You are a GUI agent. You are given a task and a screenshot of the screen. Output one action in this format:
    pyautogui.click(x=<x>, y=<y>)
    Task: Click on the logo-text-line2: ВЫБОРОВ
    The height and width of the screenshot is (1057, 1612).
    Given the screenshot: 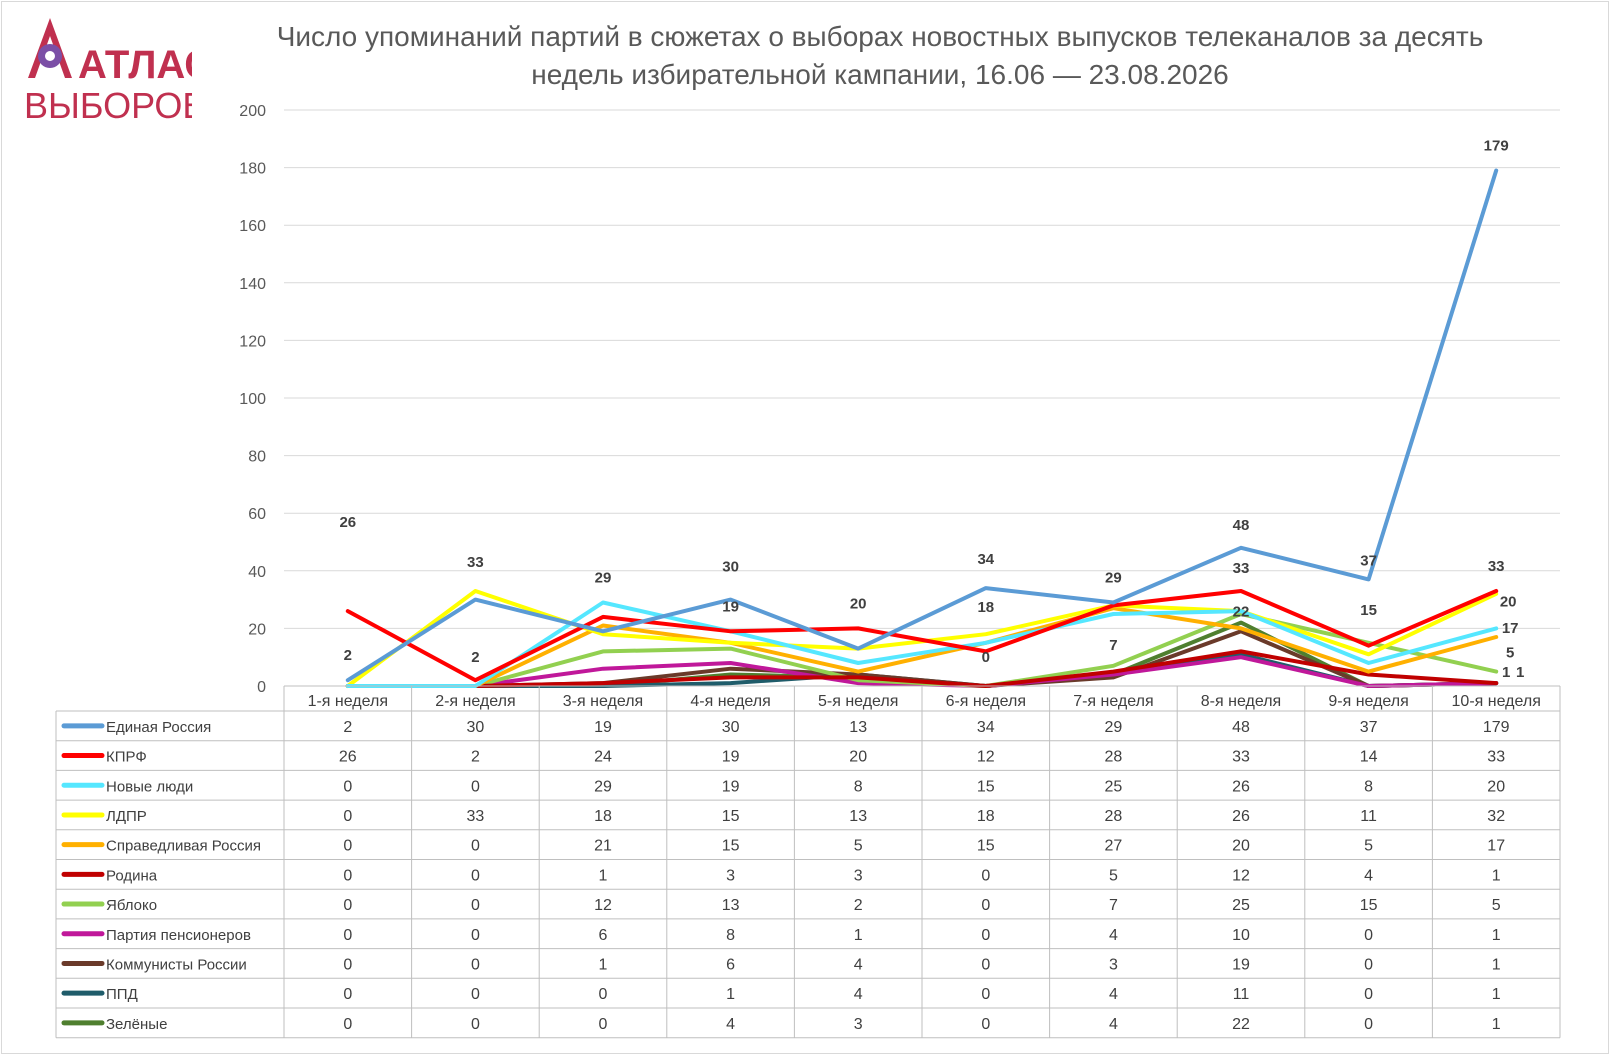 What is the action you would take?
    pyautogui.click(x=108, y=105)
    